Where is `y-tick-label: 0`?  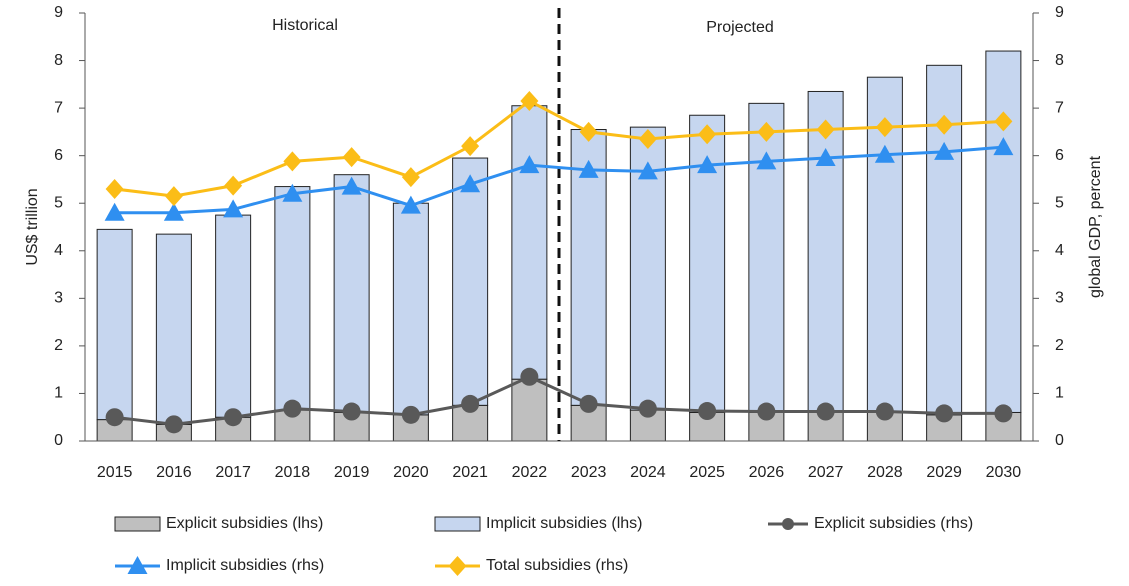 y-tick-label: 0 is located at coordinates (58, 440).